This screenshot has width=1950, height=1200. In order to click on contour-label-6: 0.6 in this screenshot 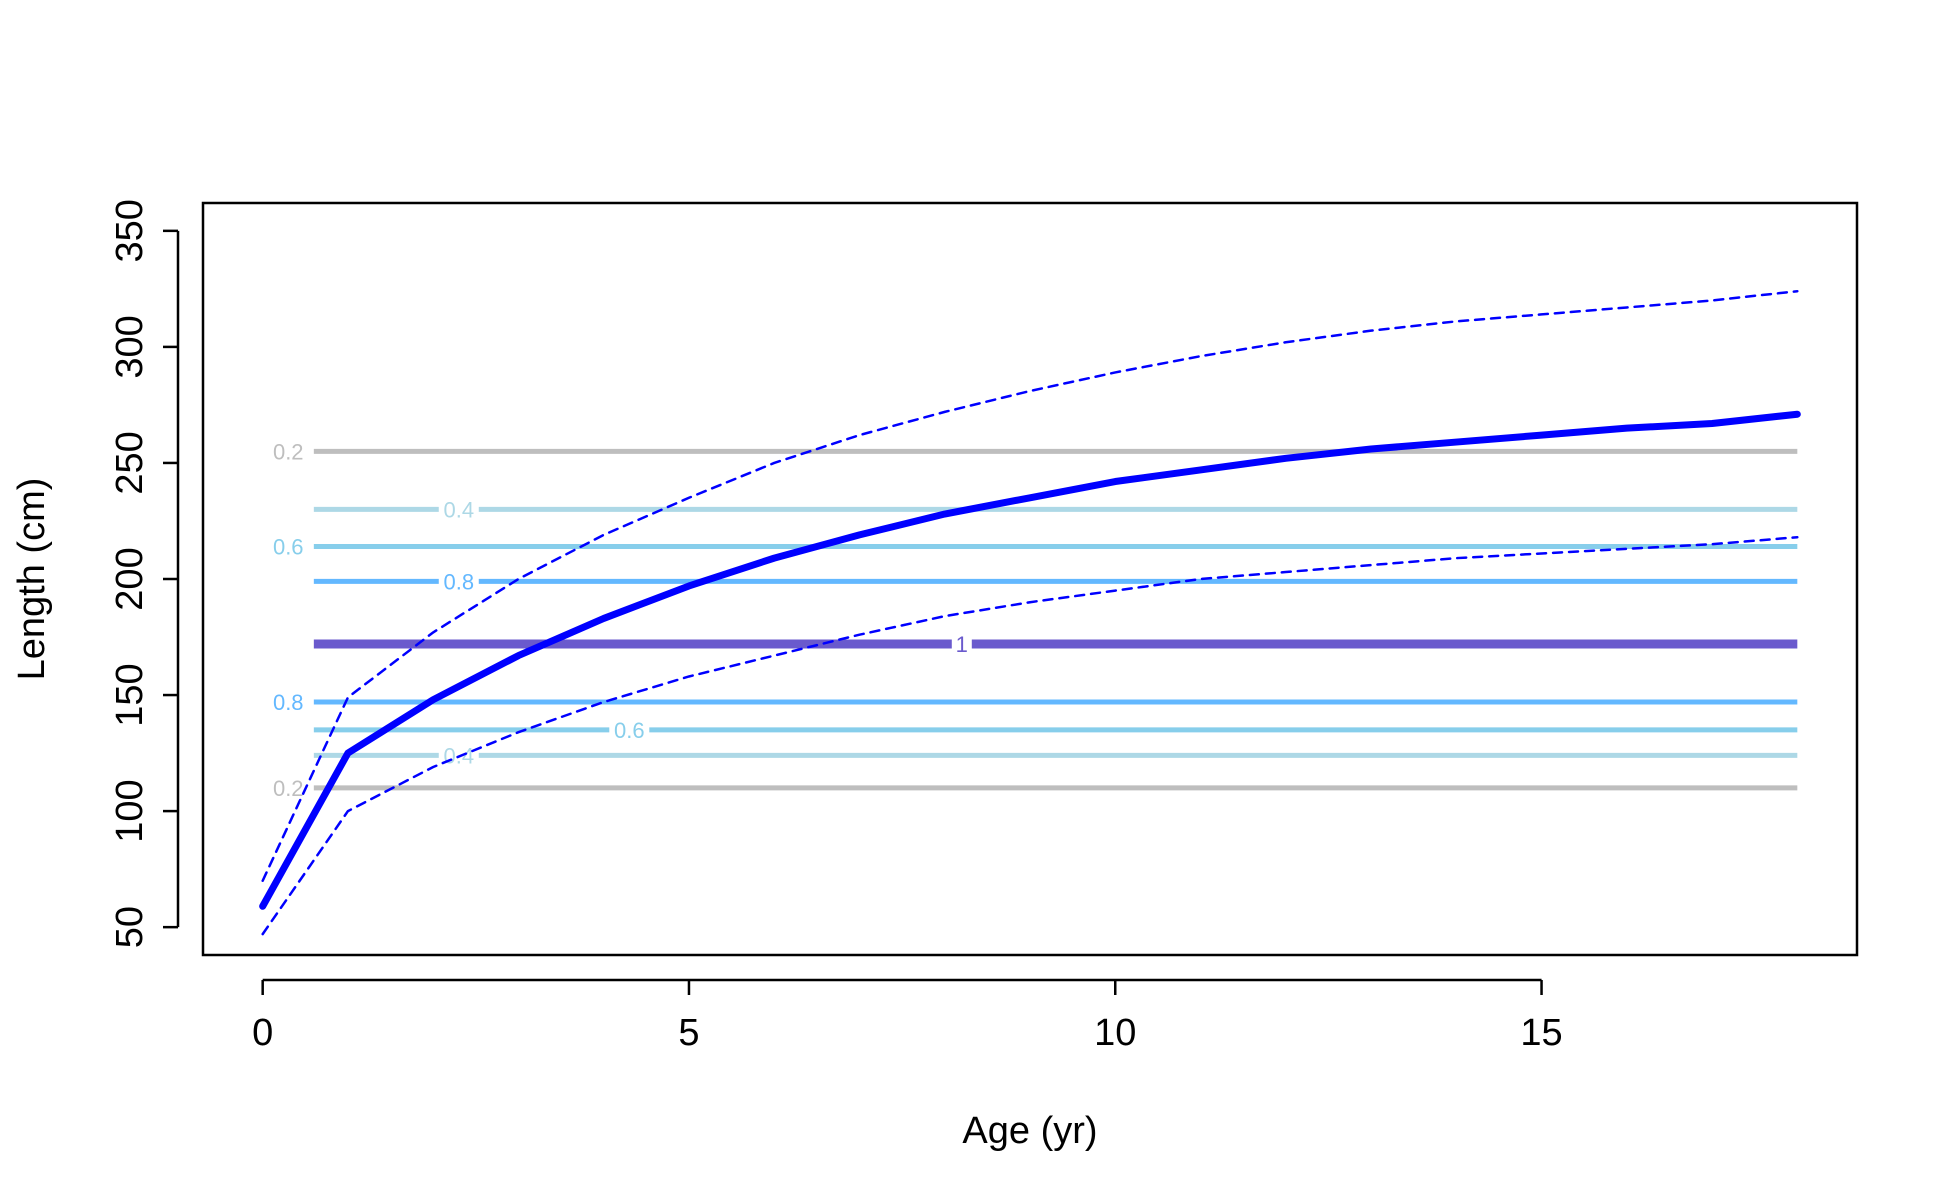, I will do `click(629, 730)`.